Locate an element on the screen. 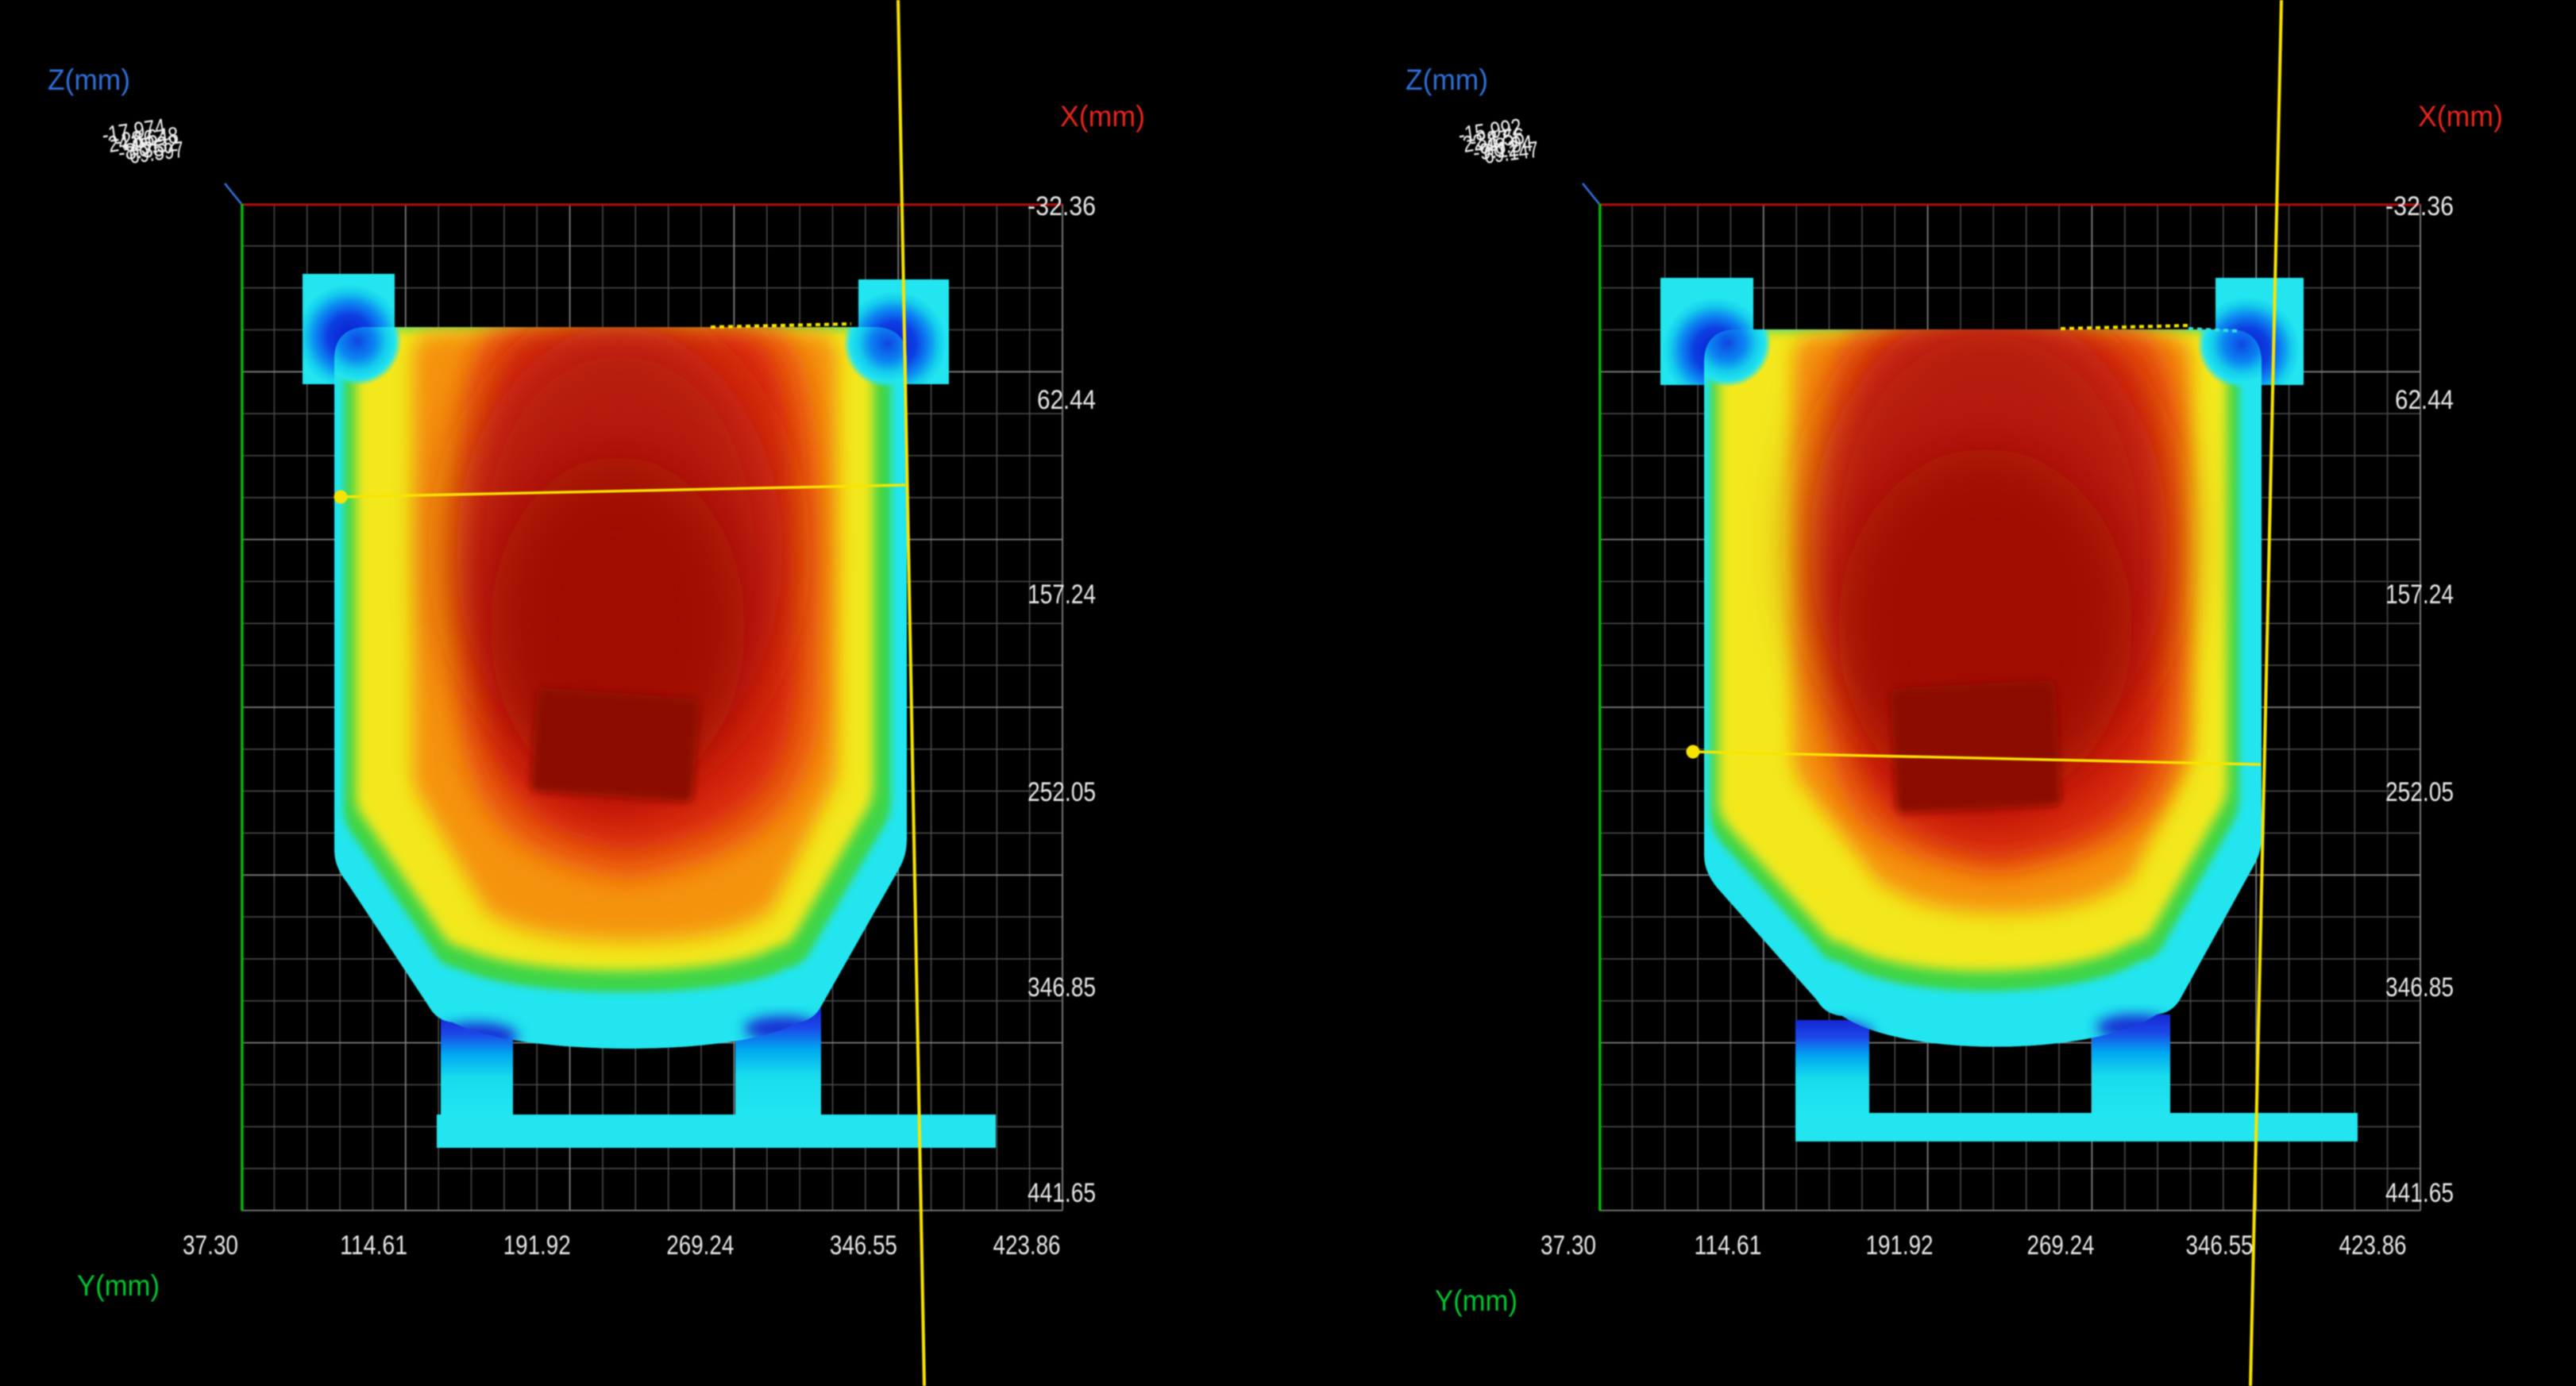  svg-text: -45.32 is located at coordinates (150, 146).